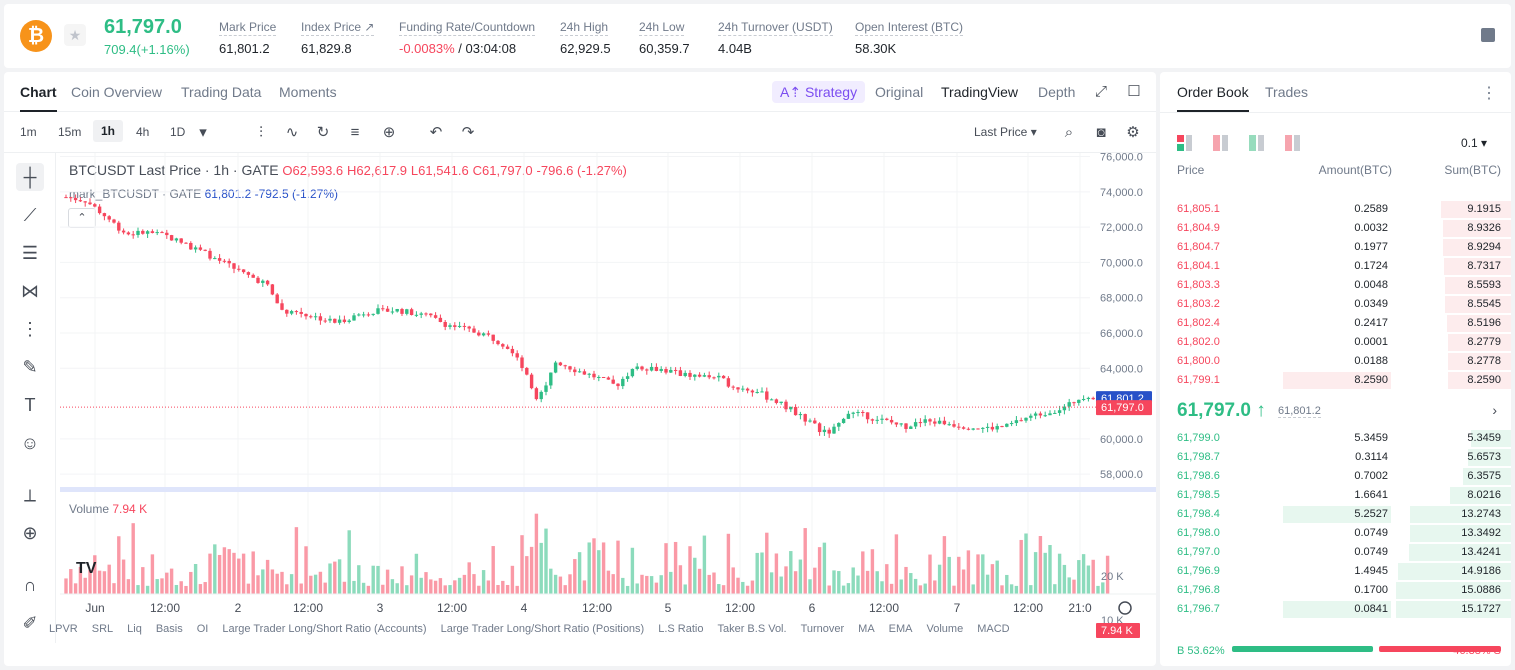 Image resolution: width=1515 pixels, height=670 pixels. I want to click on search-icon: ⌕, so click(1069, 132).